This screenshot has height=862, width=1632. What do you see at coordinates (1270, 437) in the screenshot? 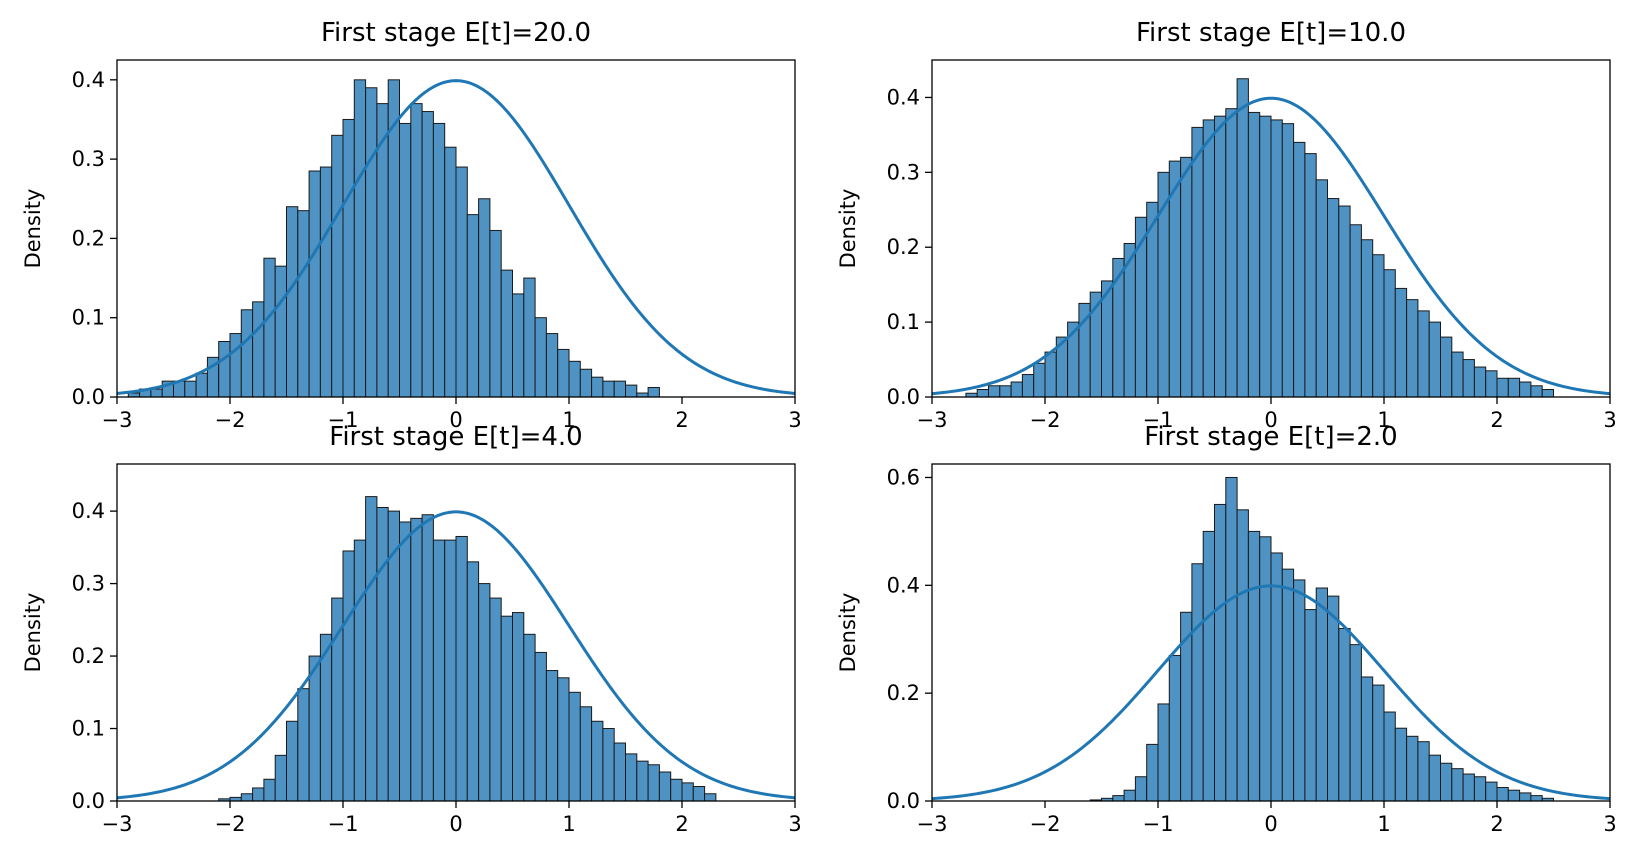
I see `chart-title: First stage E[t]=2.0` at bounding box center [1270, 437].